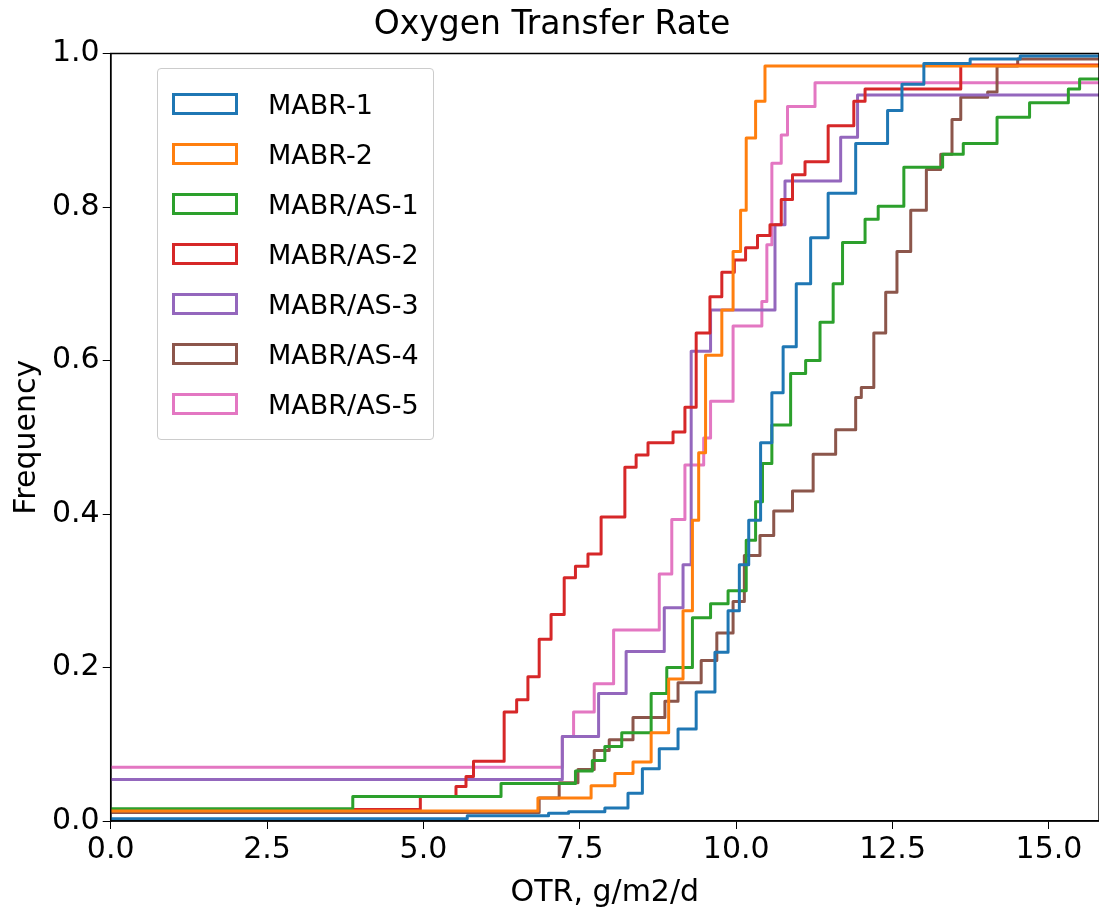  What do you see at coordinates (343, 204) in the screenshot?
I see `legend-label: MABR/AS-1` at bounding box center [343, 204].